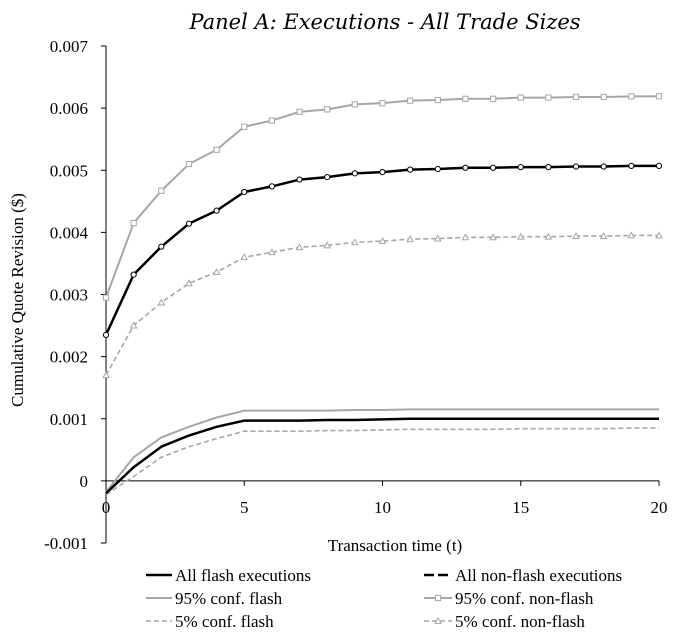 This screenshot has height=641, width=673. Describe the element at coordinates (69, 46) in the screenshot. I see `y-tick-label: 0.007` at that location.